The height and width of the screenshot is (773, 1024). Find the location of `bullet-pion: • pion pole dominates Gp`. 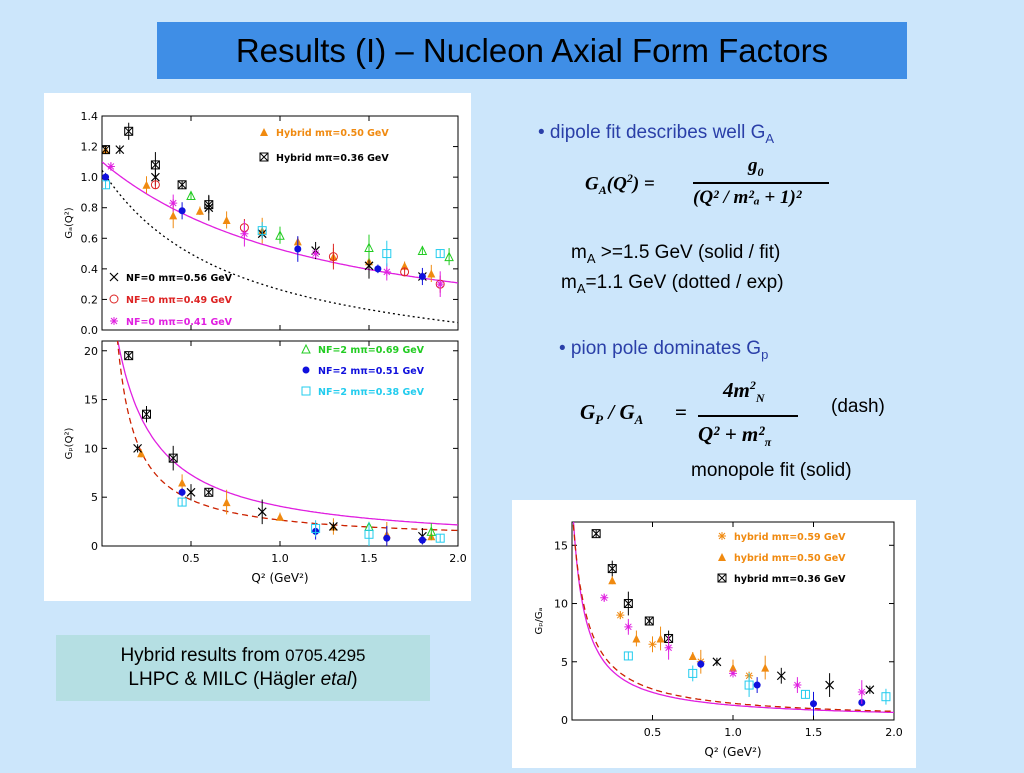

bullet-pion: • pion pole dominates Gp is located at coordinates (663, 350).